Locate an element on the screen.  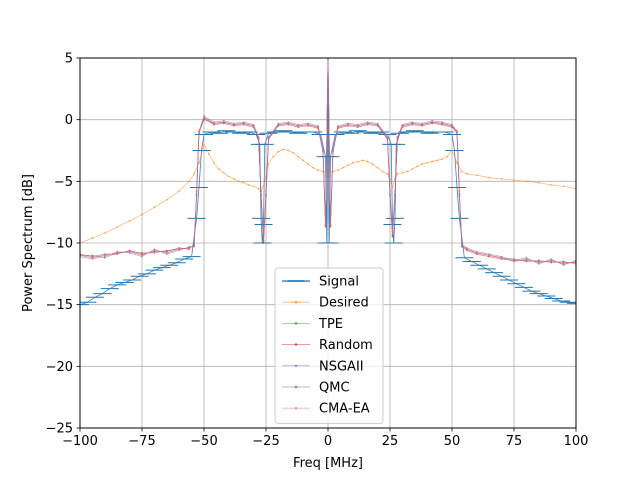
y-tick-label: −15 is located at coordinates (59, 305).